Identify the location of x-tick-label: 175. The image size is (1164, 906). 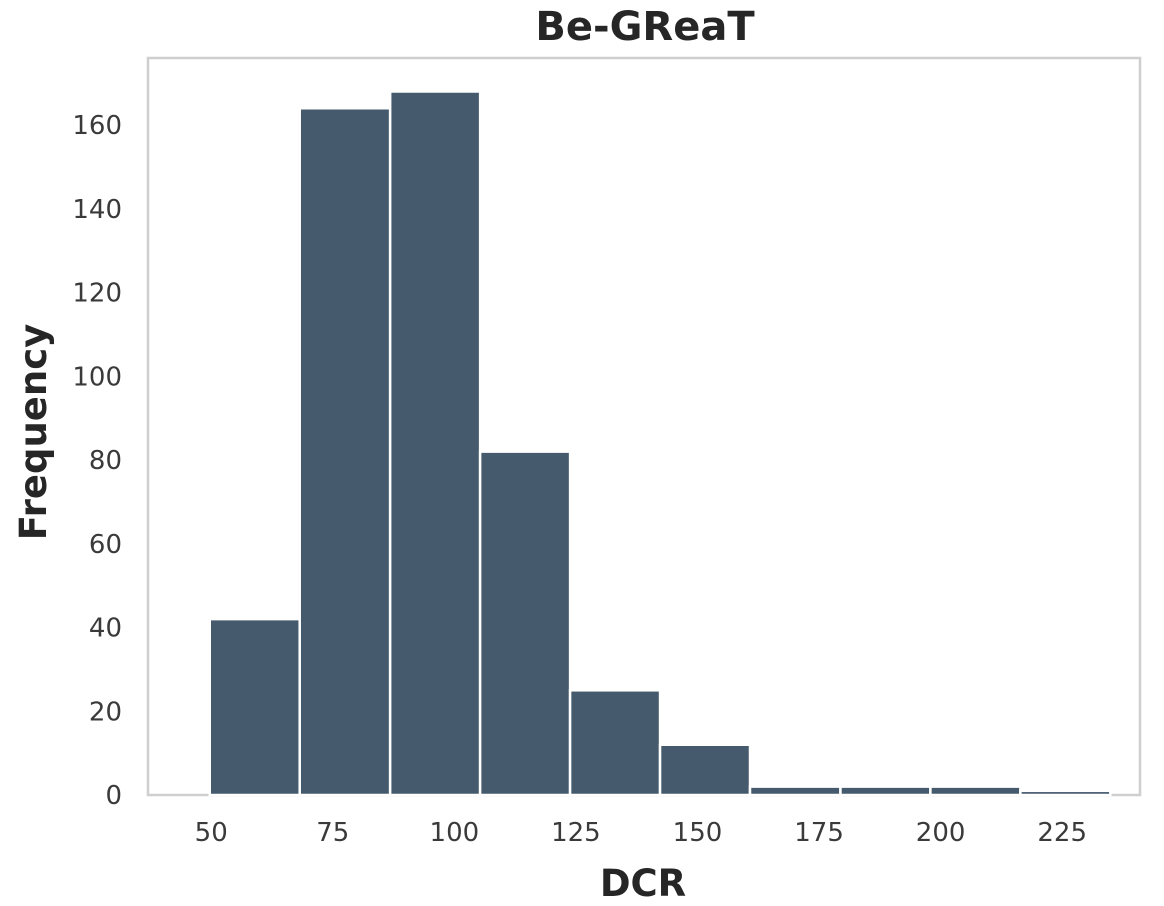
(819, 833).